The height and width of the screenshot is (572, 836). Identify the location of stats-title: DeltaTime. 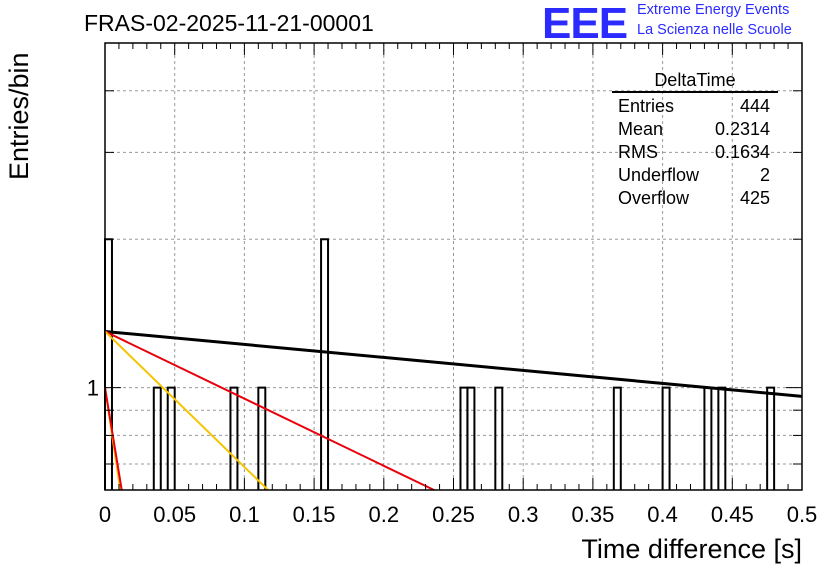
(695, 81).